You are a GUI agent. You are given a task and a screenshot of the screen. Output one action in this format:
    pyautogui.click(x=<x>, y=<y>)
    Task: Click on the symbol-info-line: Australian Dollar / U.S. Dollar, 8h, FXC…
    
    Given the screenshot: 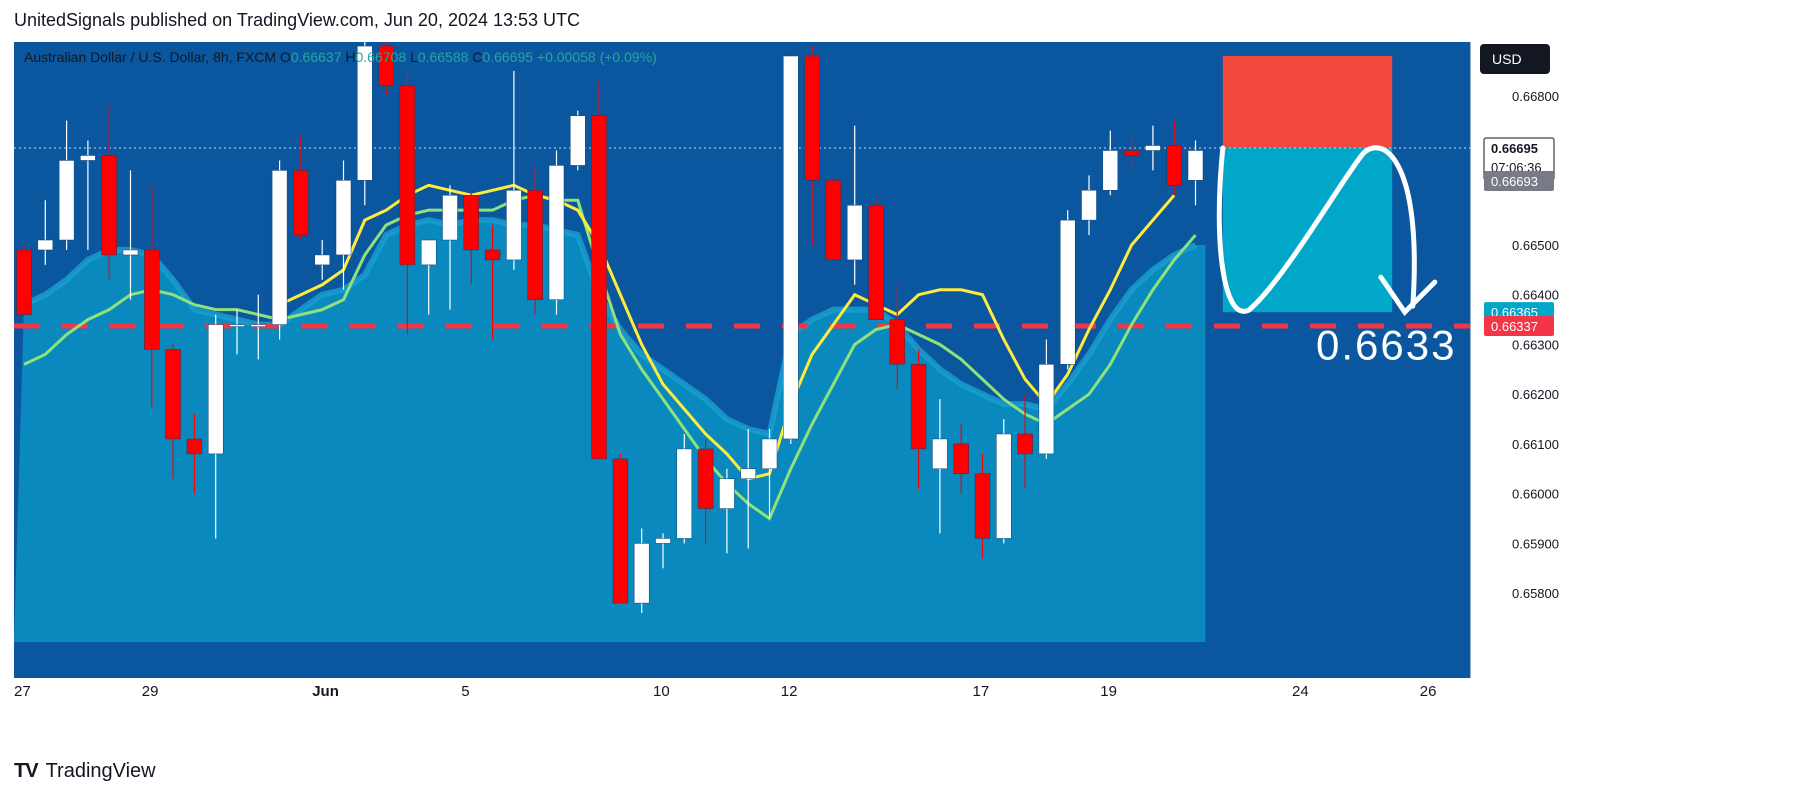 What is the action you would take?
    pyautogui.click(x=340, y=57)
    